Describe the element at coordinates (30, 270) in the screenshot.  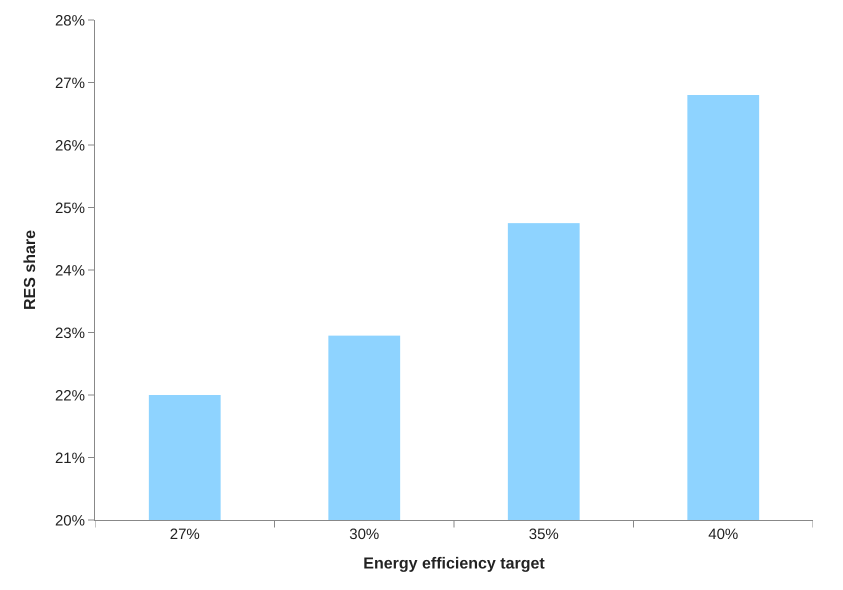
I see `y-axis-title: RES share` at that location.